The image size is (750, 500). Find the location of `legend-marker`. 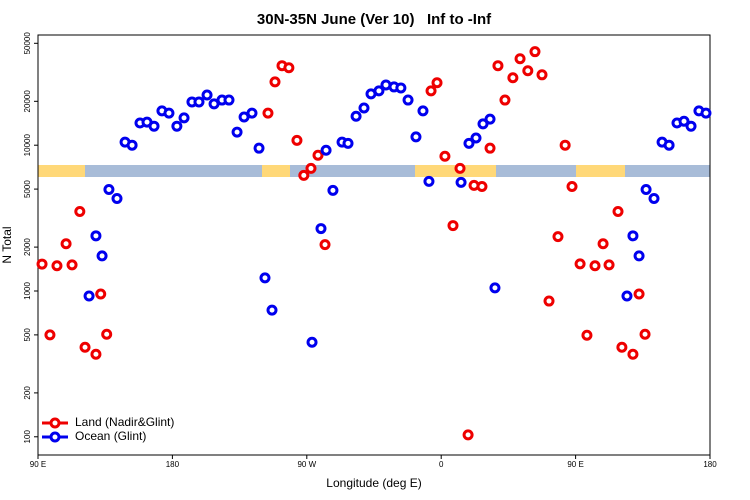

legend-marker is located at coordinates (55, 437).